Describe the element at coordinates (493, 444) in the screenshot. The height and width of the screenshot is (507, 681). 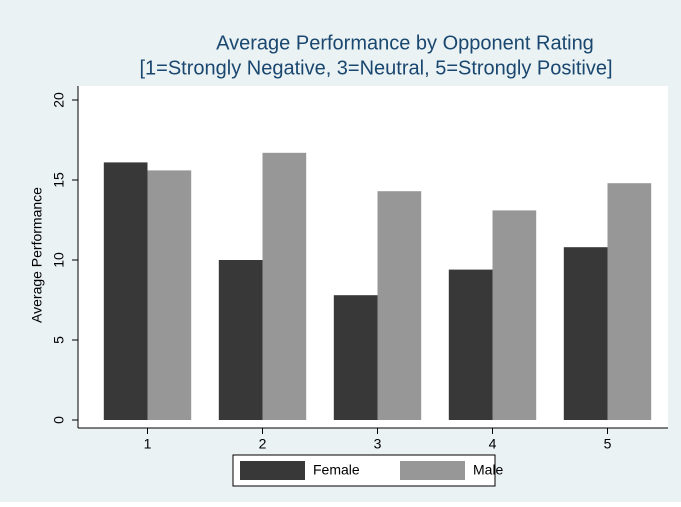
I see `x-tick-label: 4` at that location.